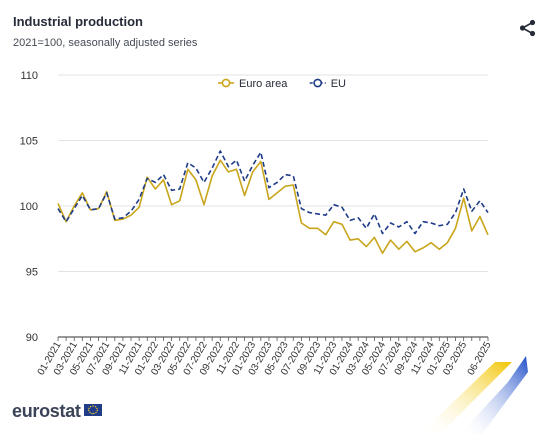 The image size is (545, 434). I want to click on share-icon, so click(528, 28).